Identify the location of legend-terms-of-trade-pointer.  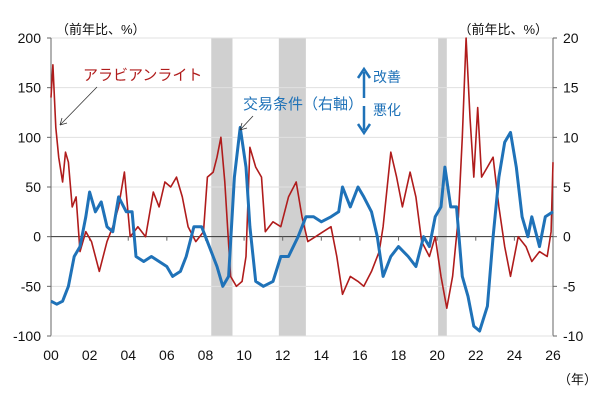
(246, 123).